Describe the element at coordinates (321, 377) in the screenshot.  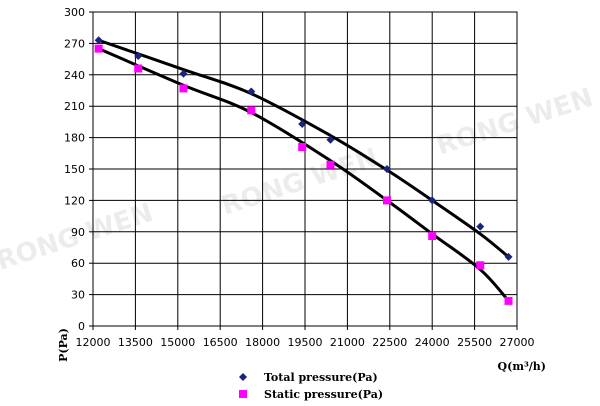
I see `legend-label-1: Total pressure(Pa)` at that location.